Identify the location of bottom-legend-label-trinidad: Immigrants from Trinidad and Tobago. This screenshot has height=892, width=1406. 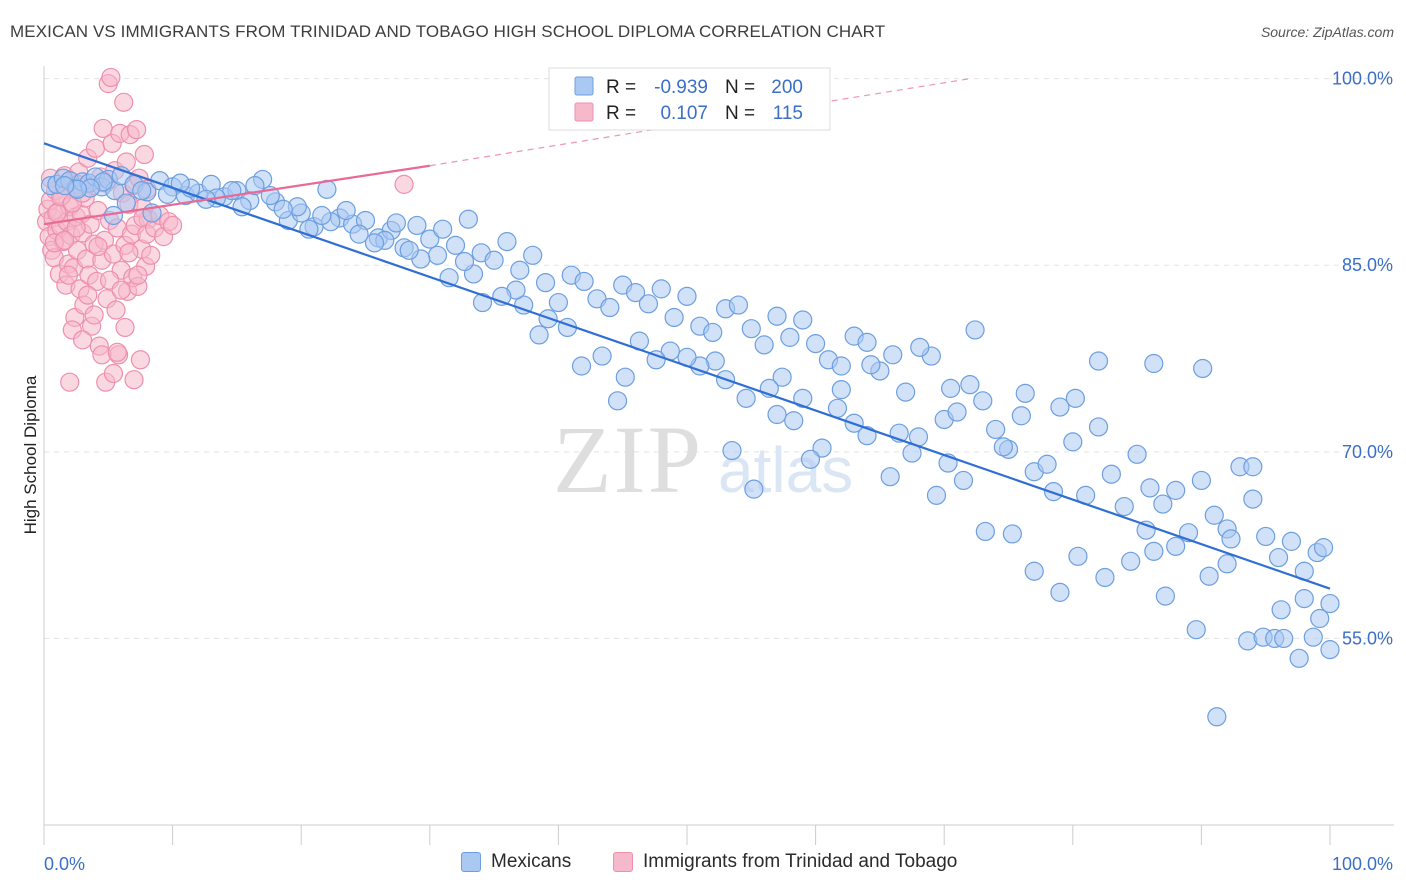
(800, 861).